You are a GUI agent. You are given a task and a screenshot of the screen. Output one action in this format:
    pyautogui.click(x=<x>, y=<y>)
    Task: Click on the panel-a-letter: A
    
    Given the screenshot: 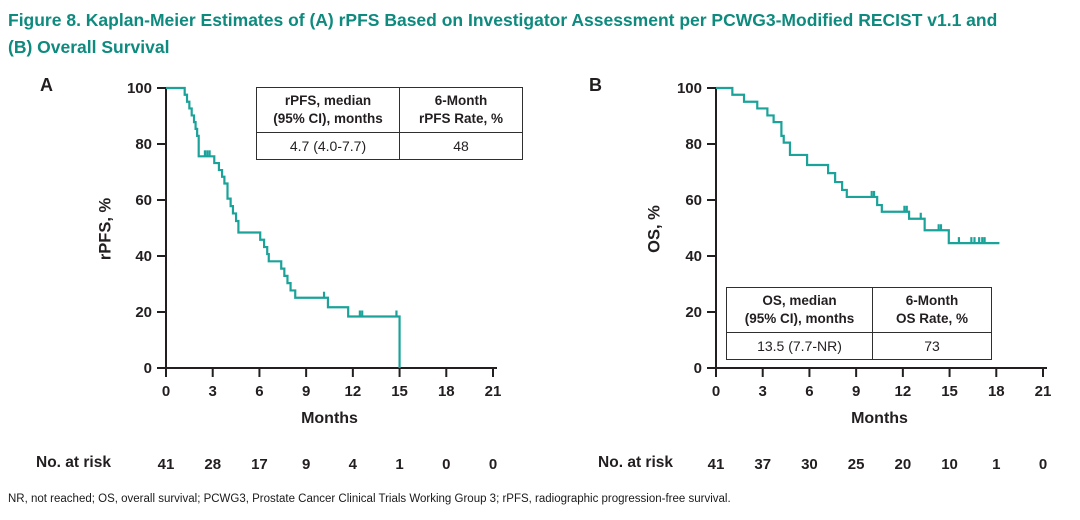 What is the action you would take?
    pyautogui.click(x=46, y=85)
    